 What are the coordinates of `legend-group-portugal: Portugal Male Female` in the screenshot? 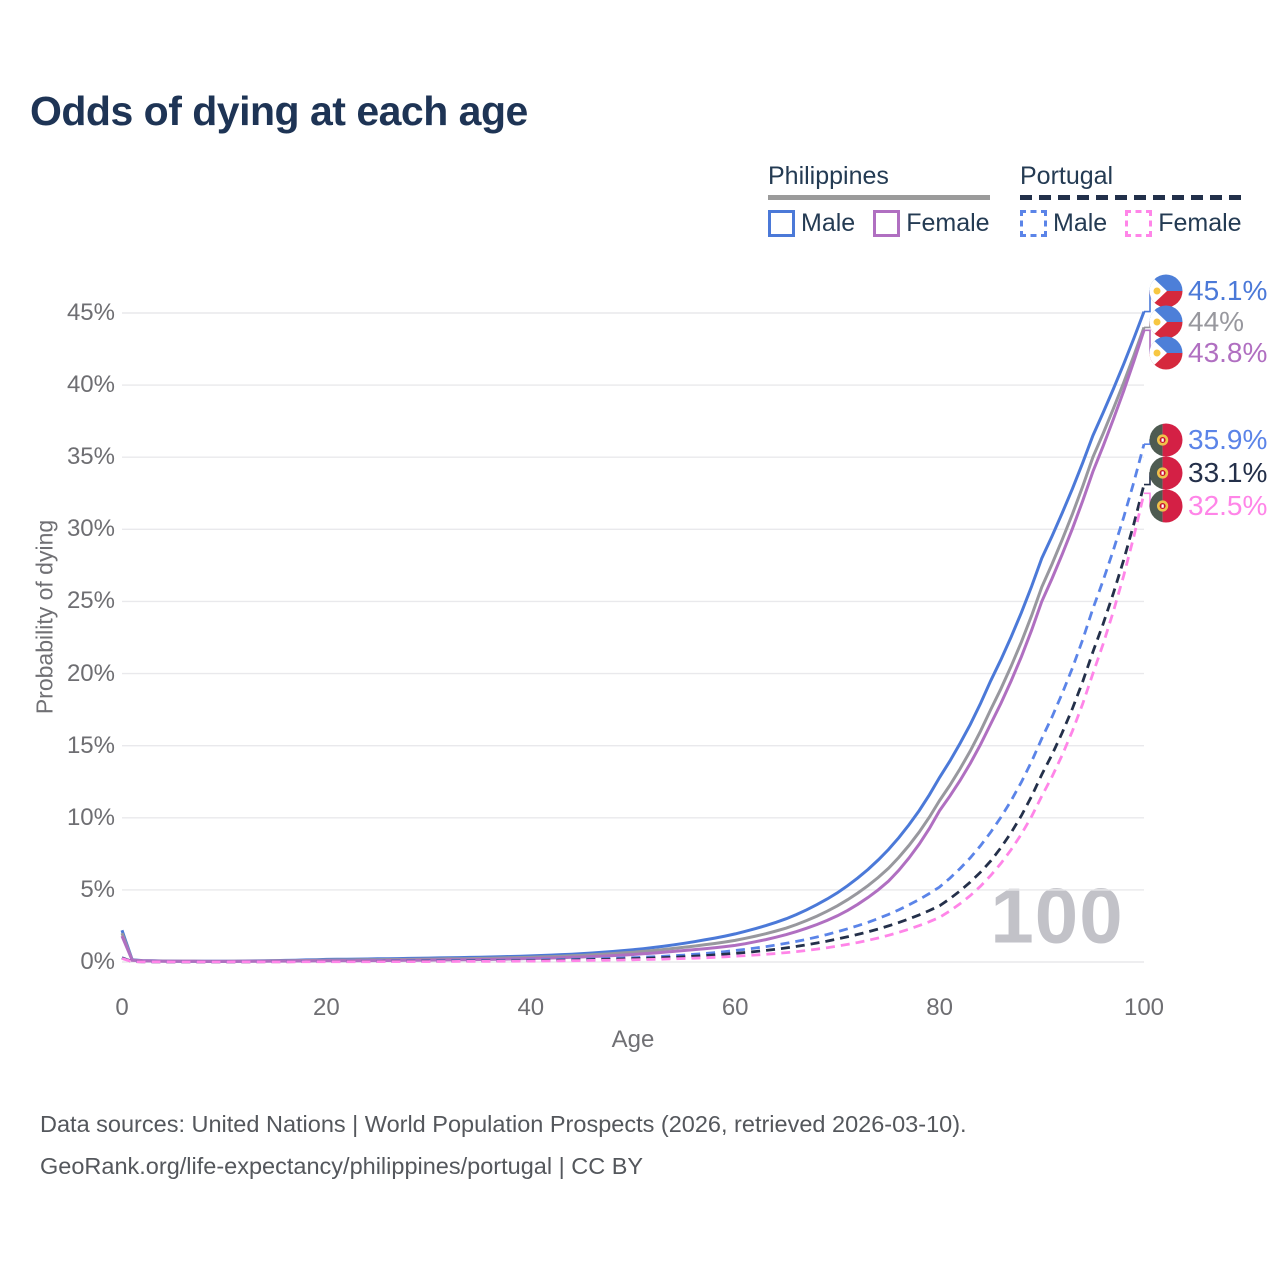 It's located at (1131, 200).